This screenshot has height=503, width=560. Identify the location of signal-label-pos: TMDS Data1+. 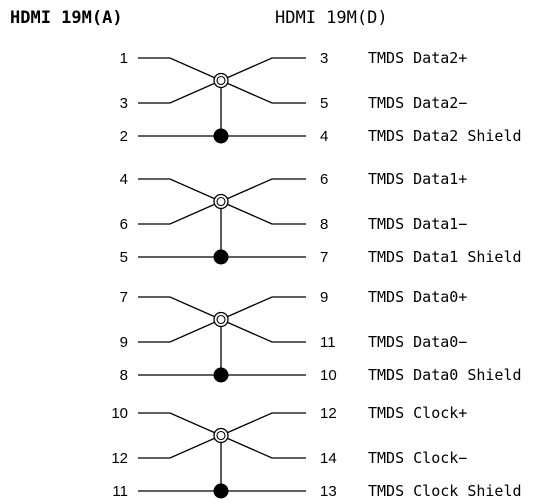
(417, 179).